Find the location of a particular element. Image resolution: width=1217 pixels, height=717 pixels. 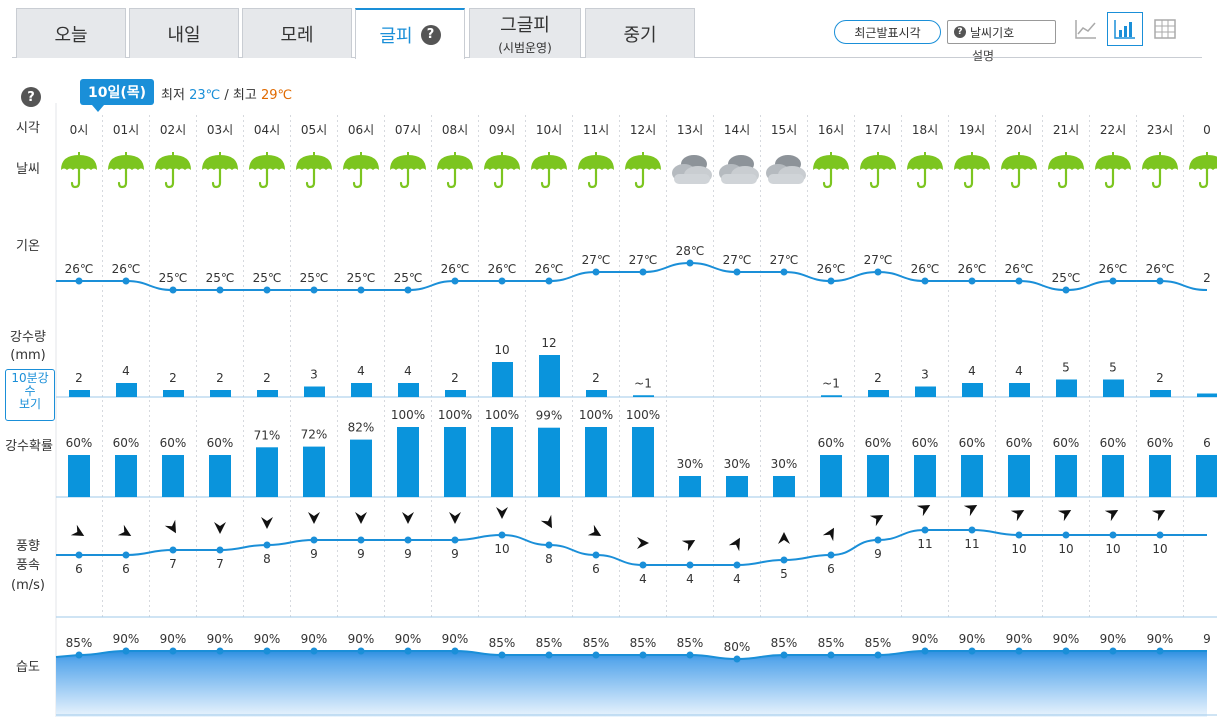

row-label-wind-unit: (m/s) is located at coordinates (28, 585).